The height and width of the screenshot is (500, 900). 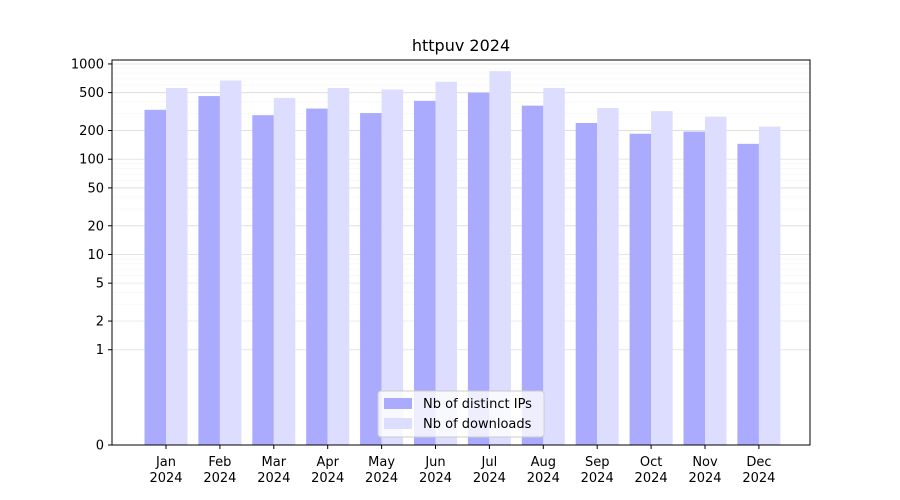 What do you see at coordinates (435, 470) in the screenshot?
I see `x-tick-label: Jun 2024` at bounding box center [435, 470].